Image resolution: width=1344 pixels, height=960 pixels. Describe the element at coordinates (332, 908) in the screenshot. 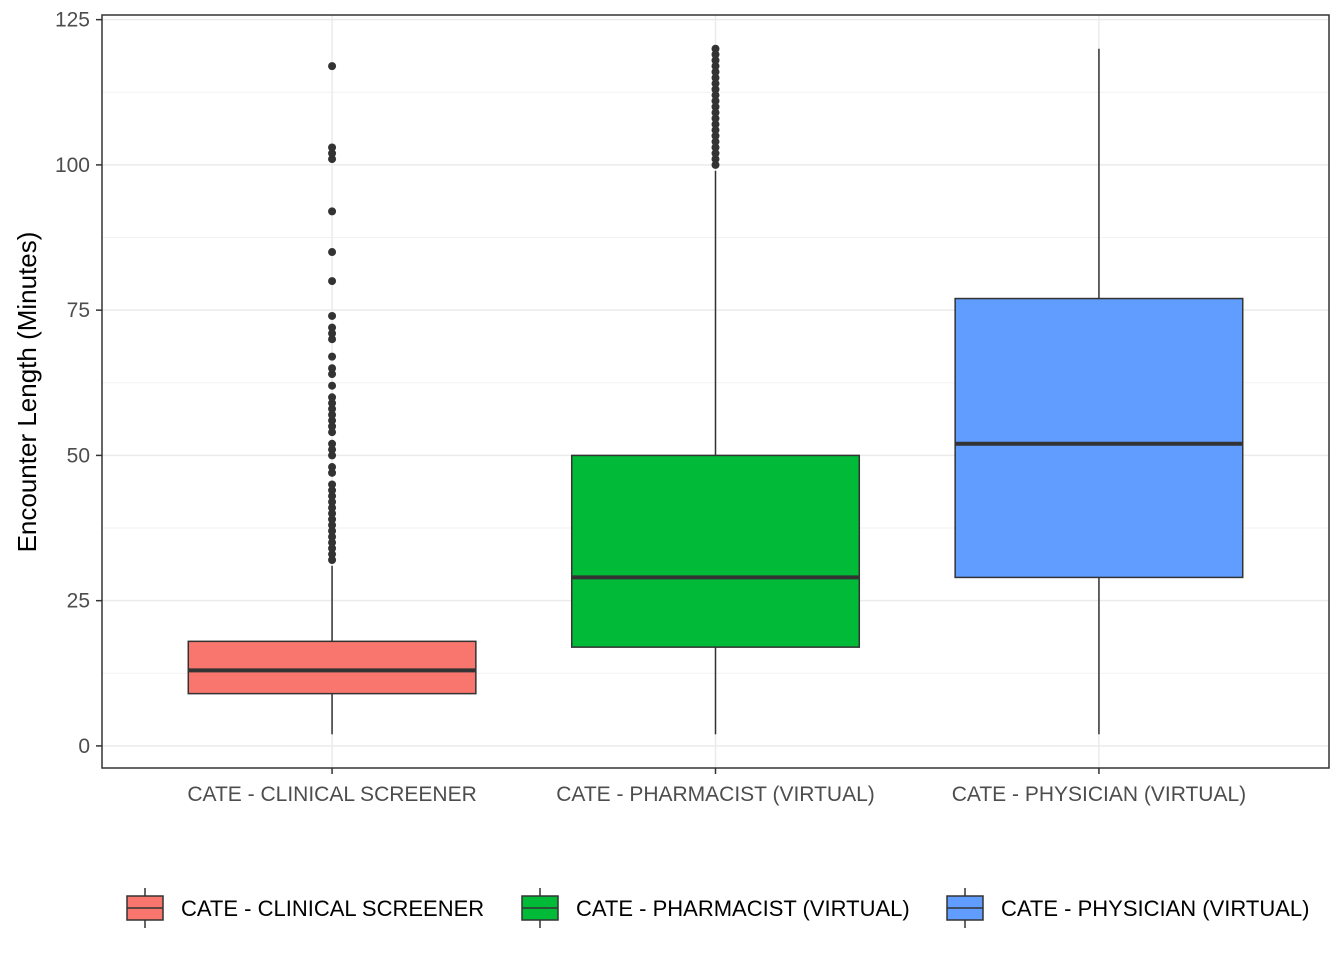

I see `legend-label: CATE - CLINICAL SCREENER` at that location.